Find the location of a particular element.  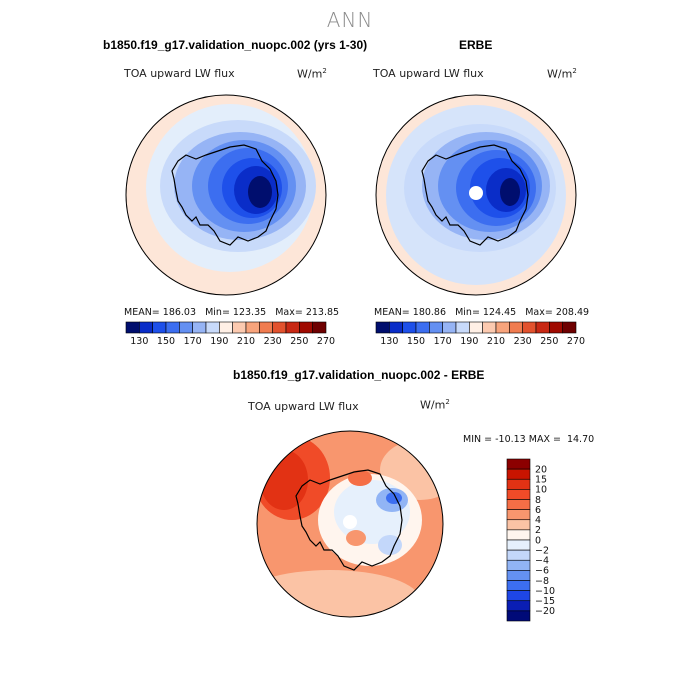

diff-colorbar-tick-label: 0 is located at coordinates (538, 540).